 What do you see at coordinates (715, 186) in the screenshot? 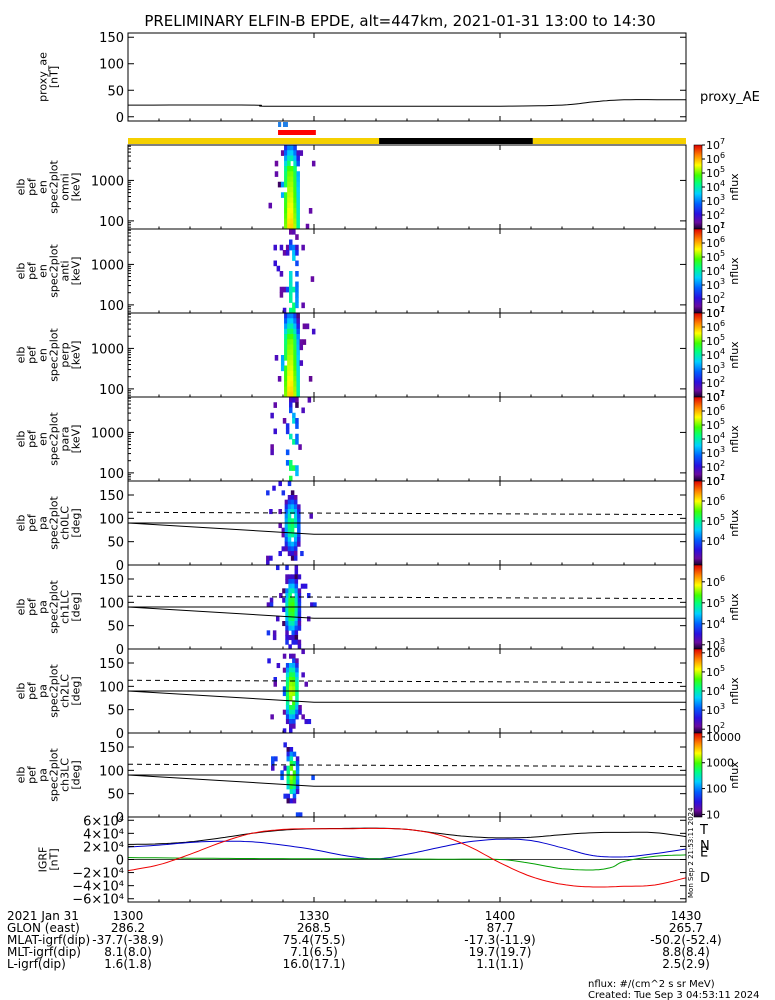
I see `en_omni-cbar-label-3: 104` at bounding box center [715, 186].